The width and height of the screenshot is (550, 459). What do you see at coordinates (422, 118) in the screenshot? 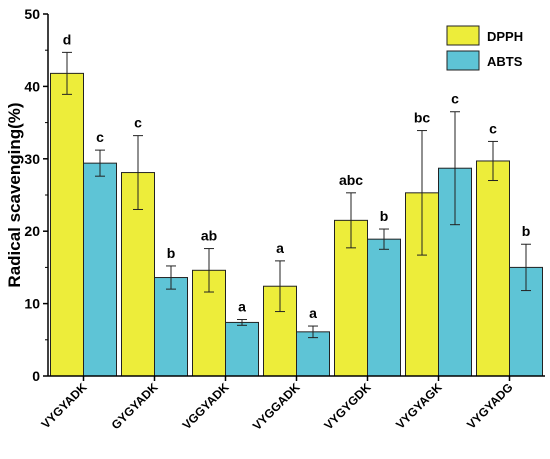
I see `significance-letter-dpph-vygyagk: bc` at bounding box center [422, 118].